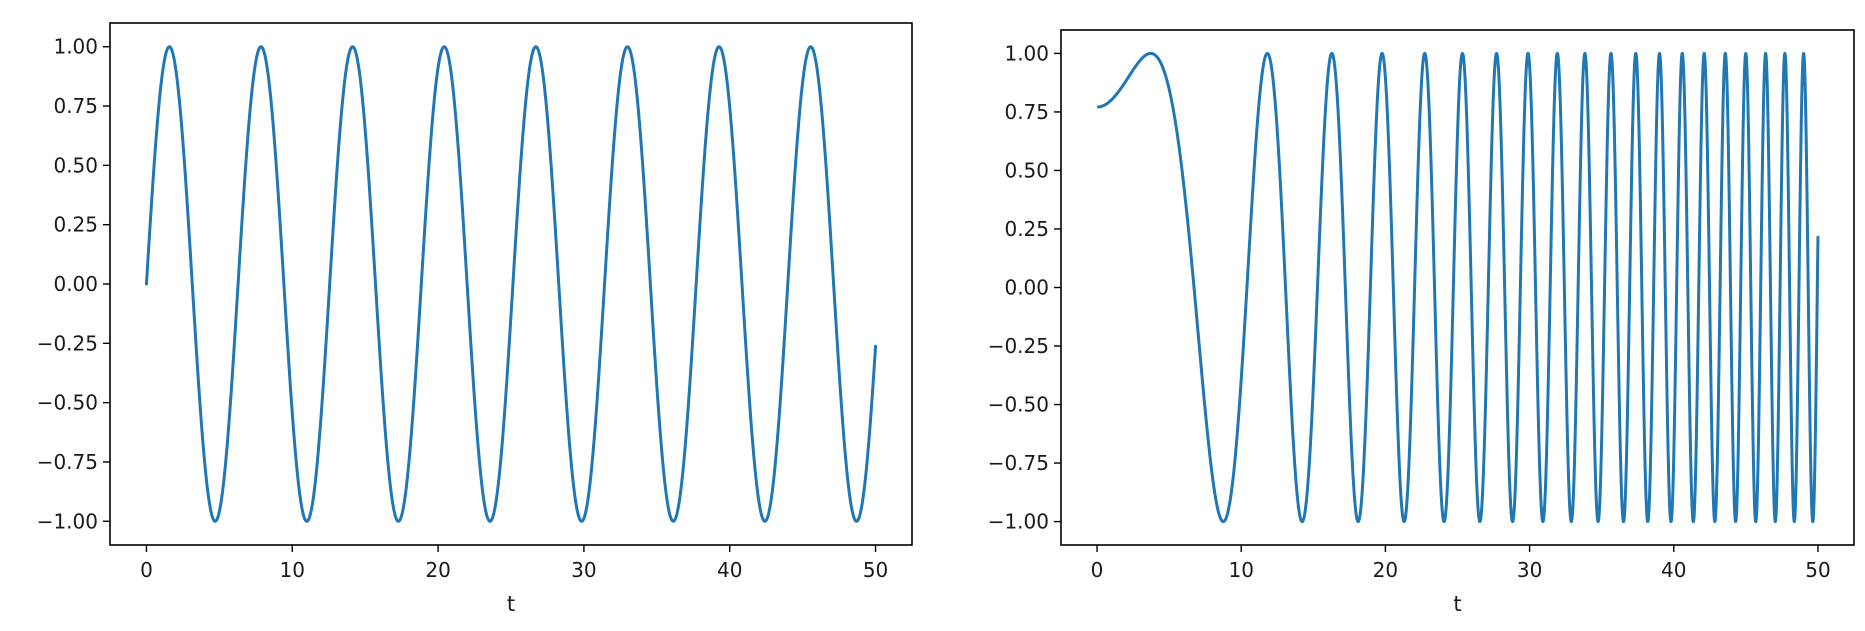 This screenshot has height=631, width=1865. I want to click on left-x-axis-label: t, so click(511, 604).